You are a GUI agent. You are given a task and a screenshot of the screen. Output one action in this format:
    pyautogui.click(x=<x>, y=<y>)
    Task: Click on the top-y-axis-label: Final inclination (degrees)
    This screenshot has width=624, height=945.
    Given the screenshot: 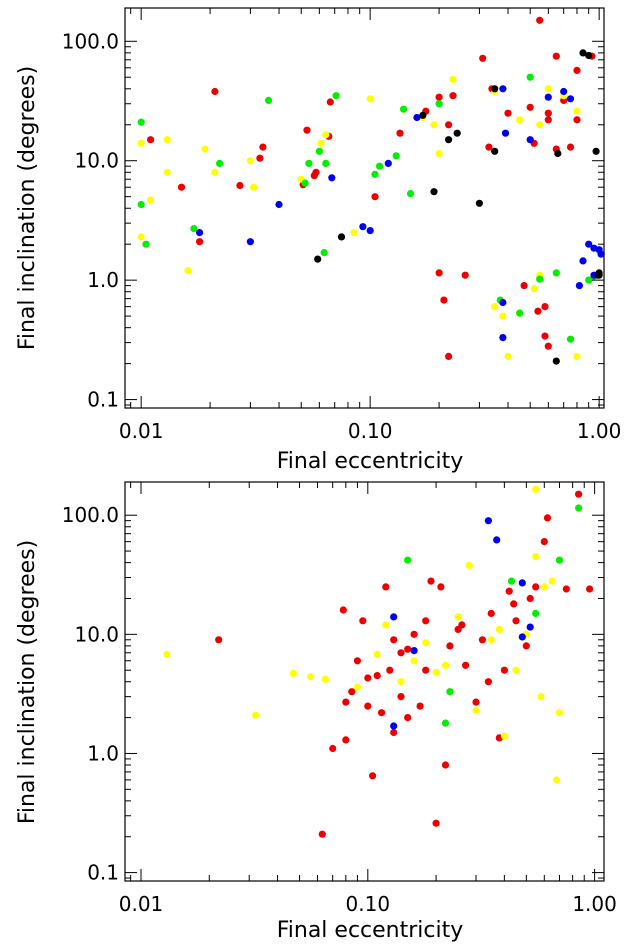 What is the action you would take?
    pyautogui.click(x=27, y=208)
    